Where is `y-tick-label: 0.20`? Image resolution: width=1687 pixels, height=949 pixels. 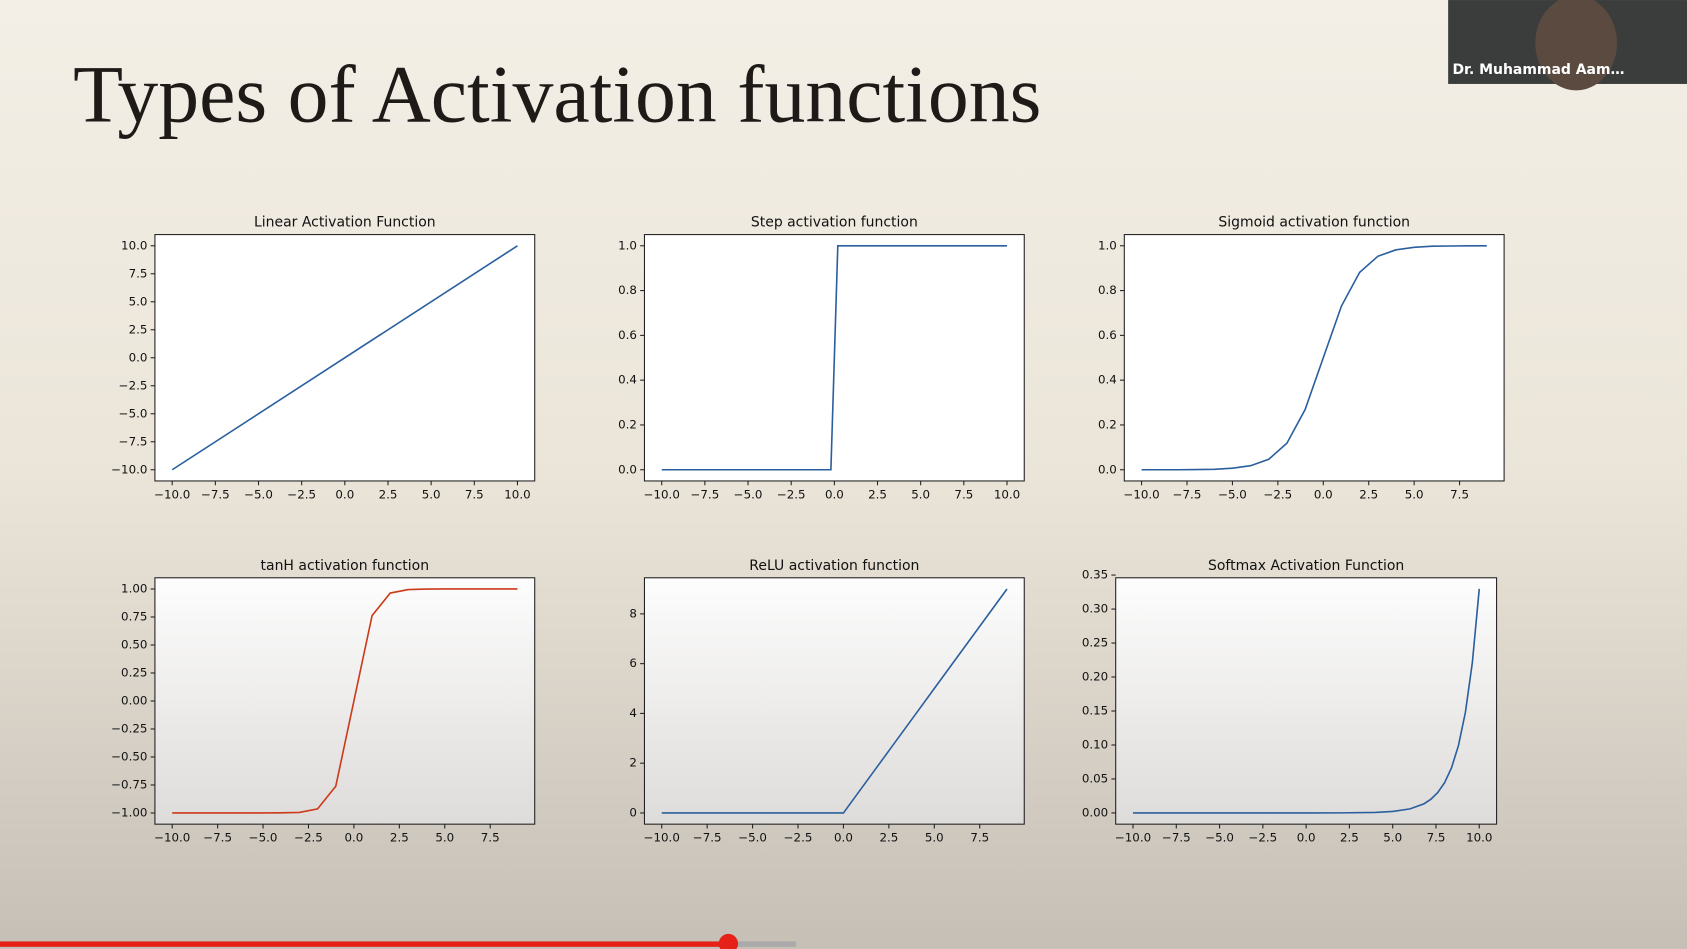
y-tick-label: 0.20 is located at coordinates (1095, 677).